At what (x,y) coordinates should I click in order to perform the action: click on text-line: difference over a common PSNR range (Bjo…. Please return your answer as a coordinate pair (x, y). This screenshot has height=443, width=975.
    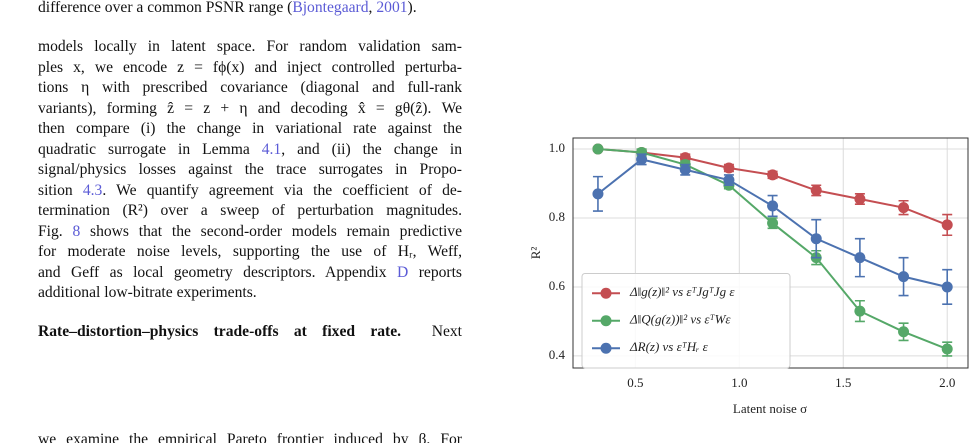
    Looking at the image, I should click on (250, 9).